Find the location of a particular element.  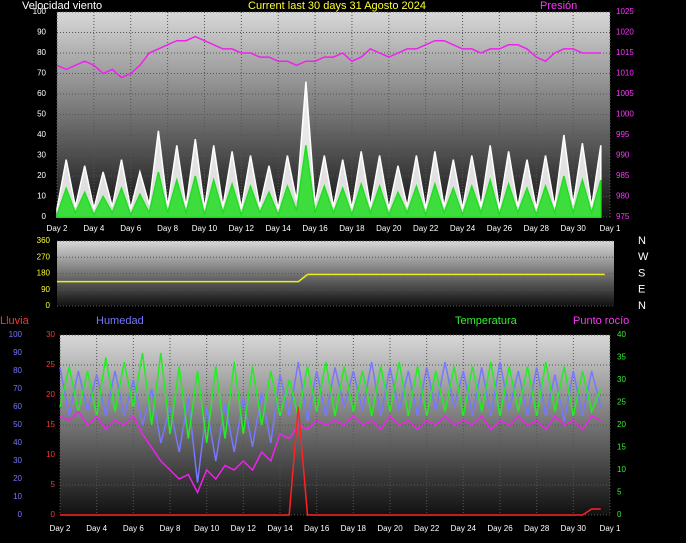

y3-tick-label: 100 is located at coordinates (16, 334).